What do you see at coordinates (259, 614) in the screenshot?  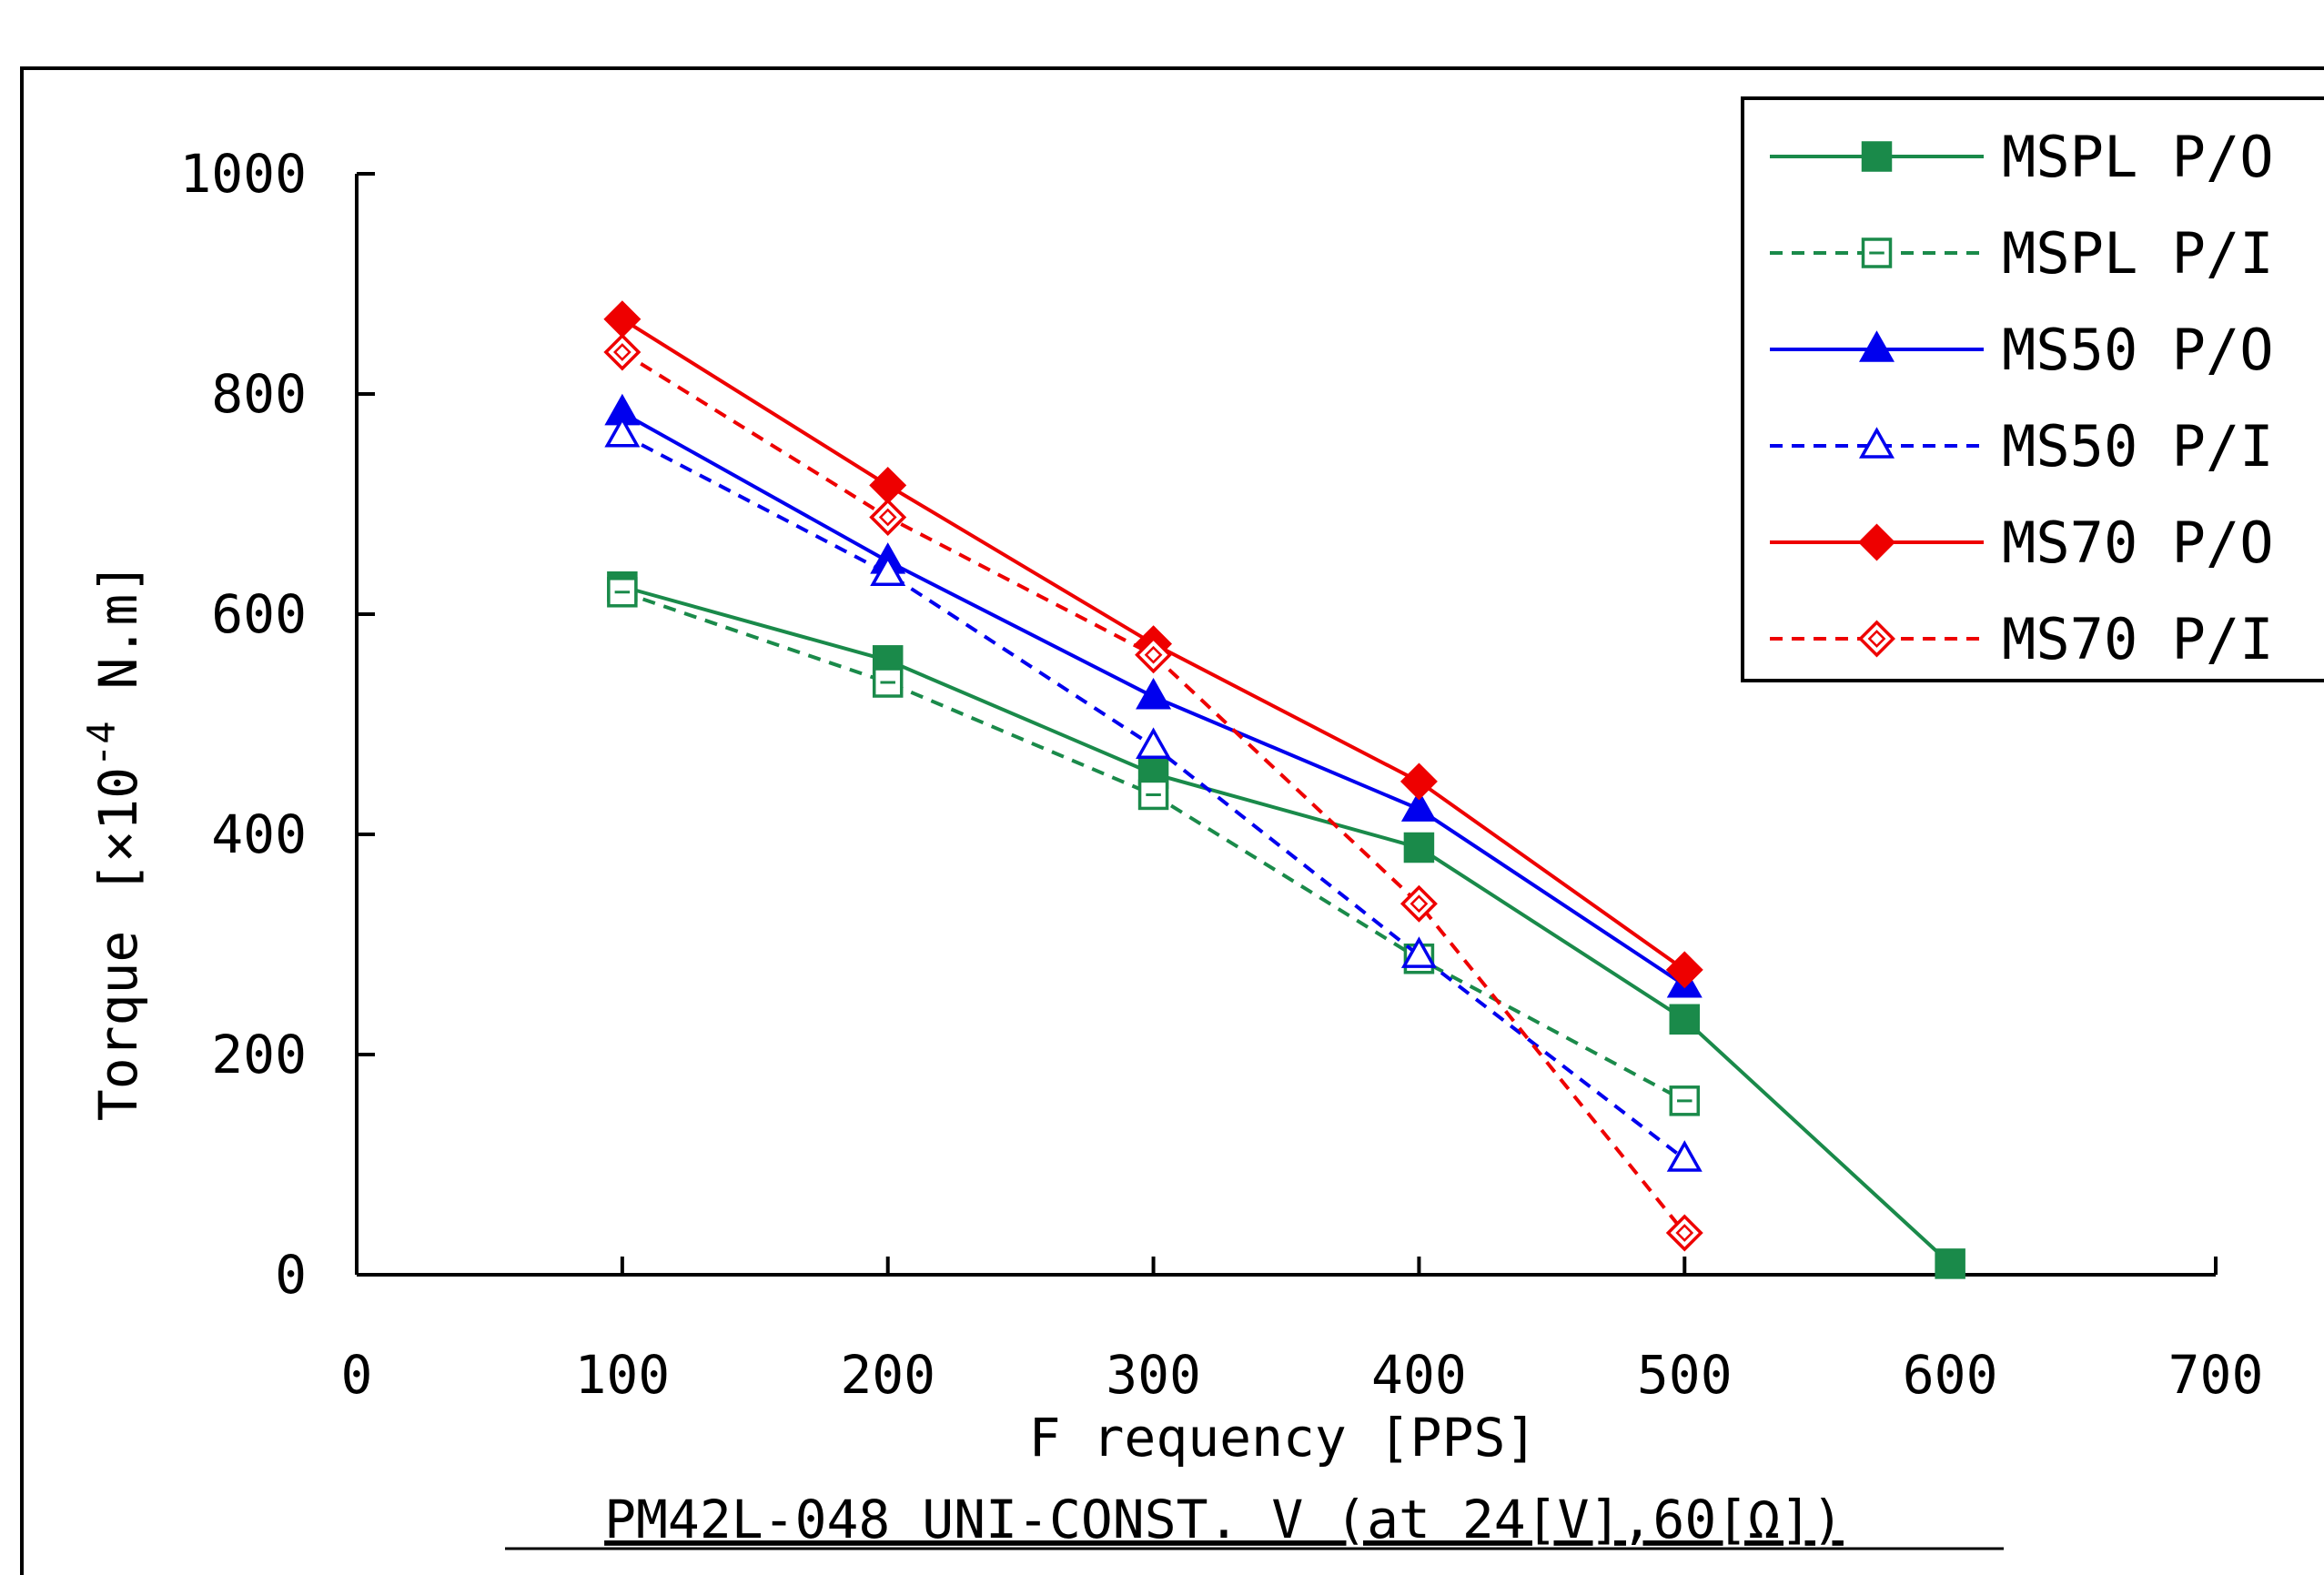 I see `y-tick-label: 600` at bounding box center [259, 614].